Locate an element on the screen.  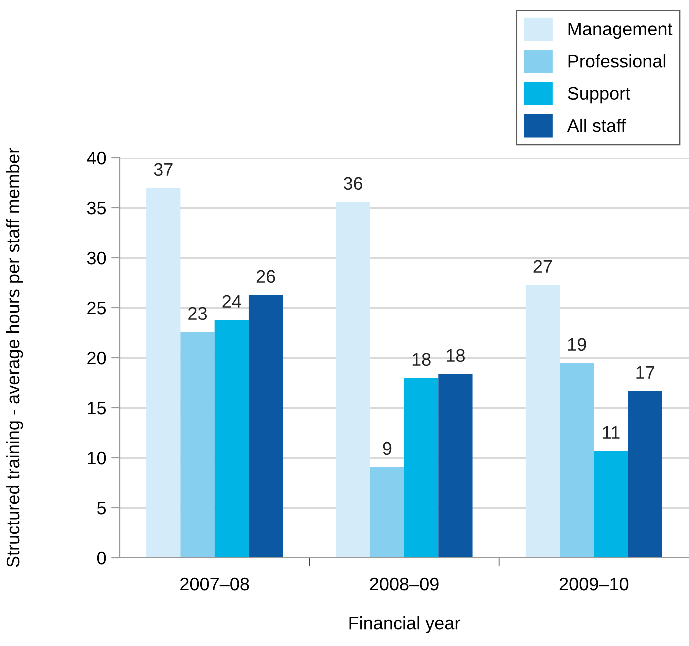
legend-label: Professional is located at coordinates (617, 61).